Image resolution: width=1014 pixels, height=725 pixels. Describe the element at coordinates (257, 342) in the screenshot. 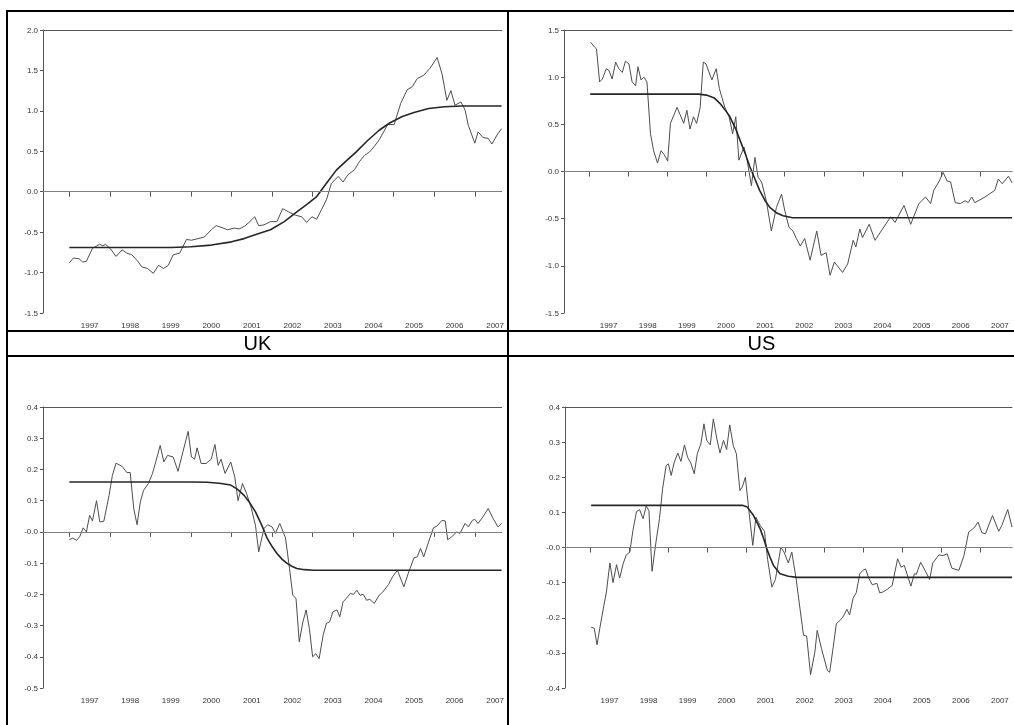

I see `x-axis-title: UK` at that location.